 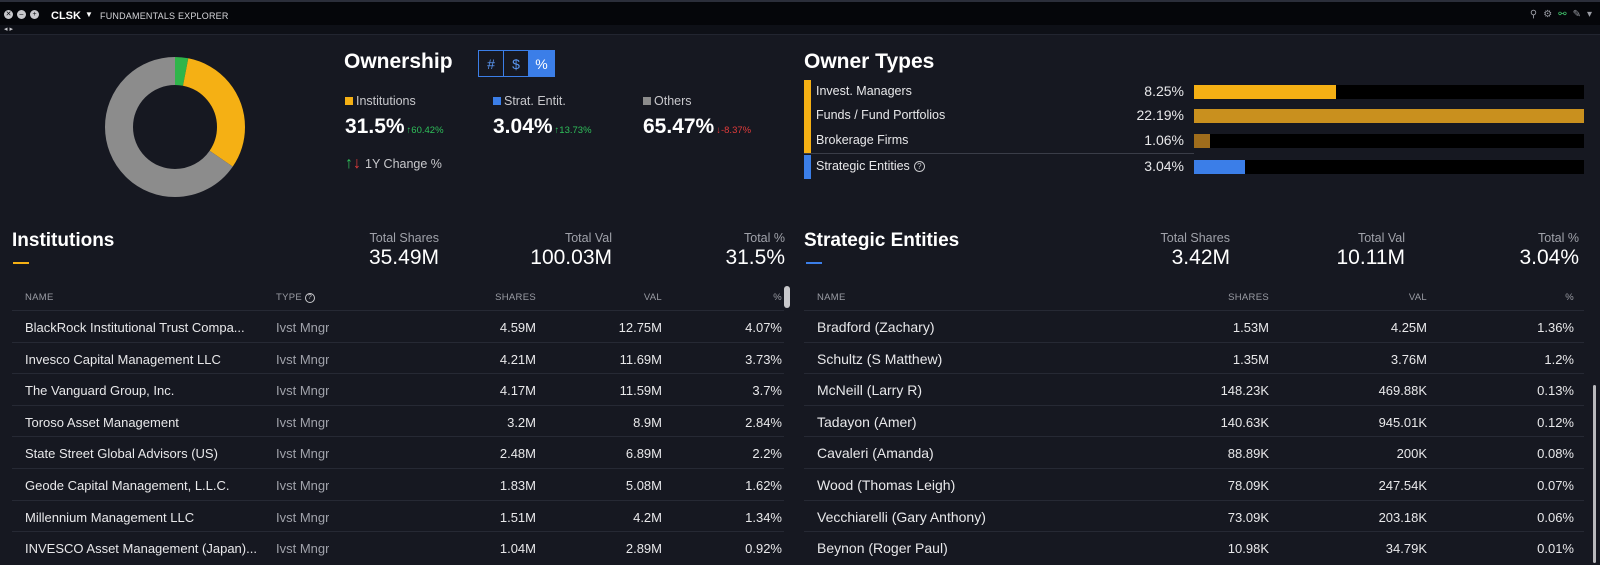 What do you see at coordinates (516, 63) in the screenshot?
I see `toggle-dollar-button: $` at bounding box center [516, 63].